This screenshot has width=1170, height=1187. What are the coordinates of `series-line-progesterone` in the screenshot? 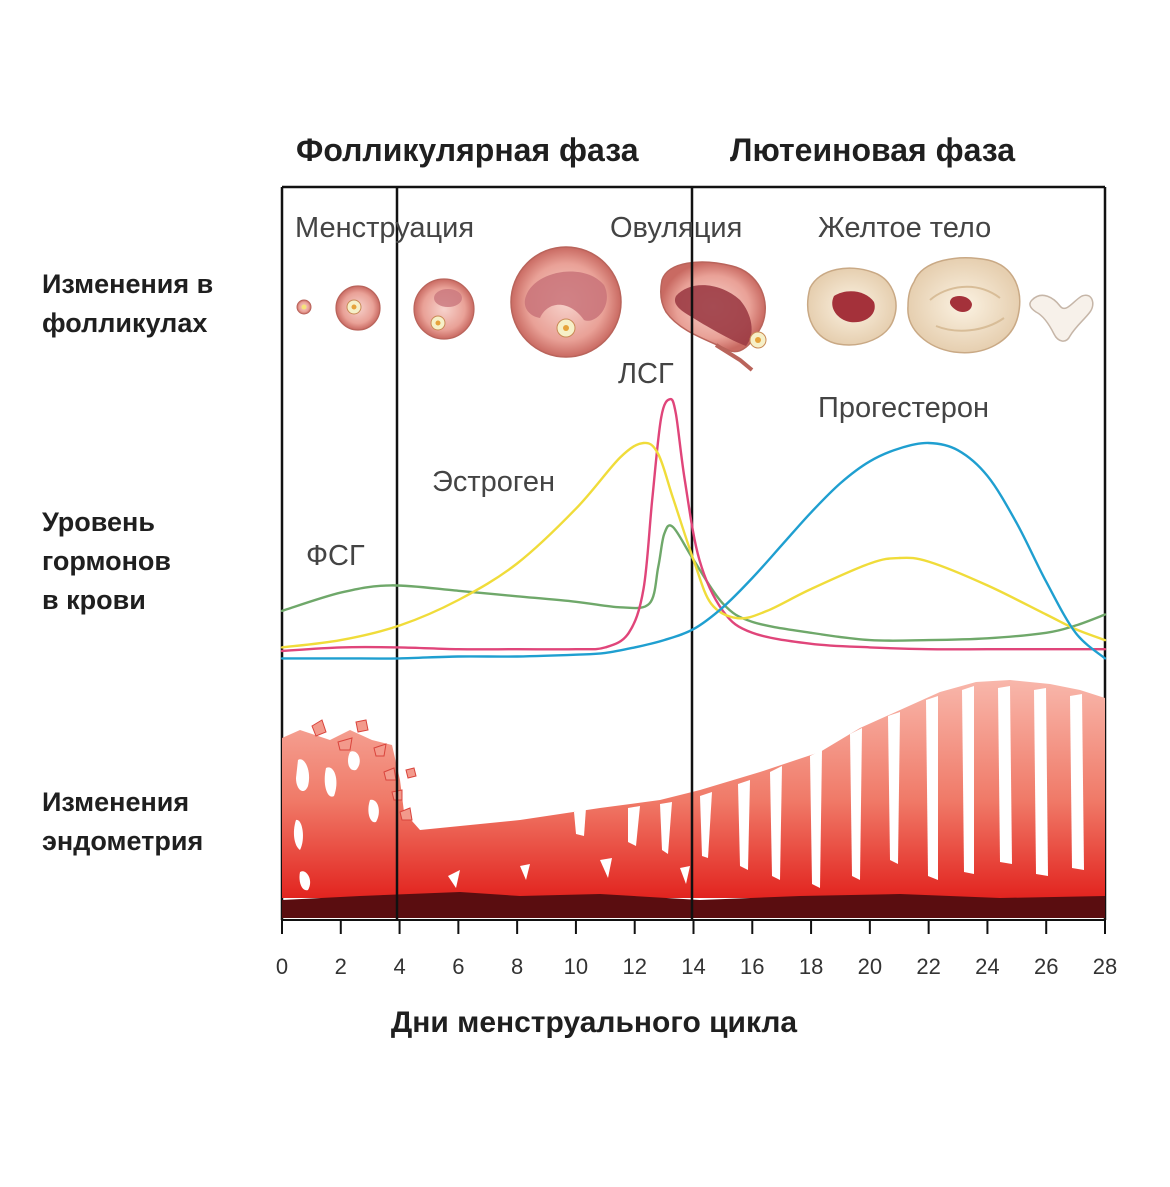 It's located at (693, 550).